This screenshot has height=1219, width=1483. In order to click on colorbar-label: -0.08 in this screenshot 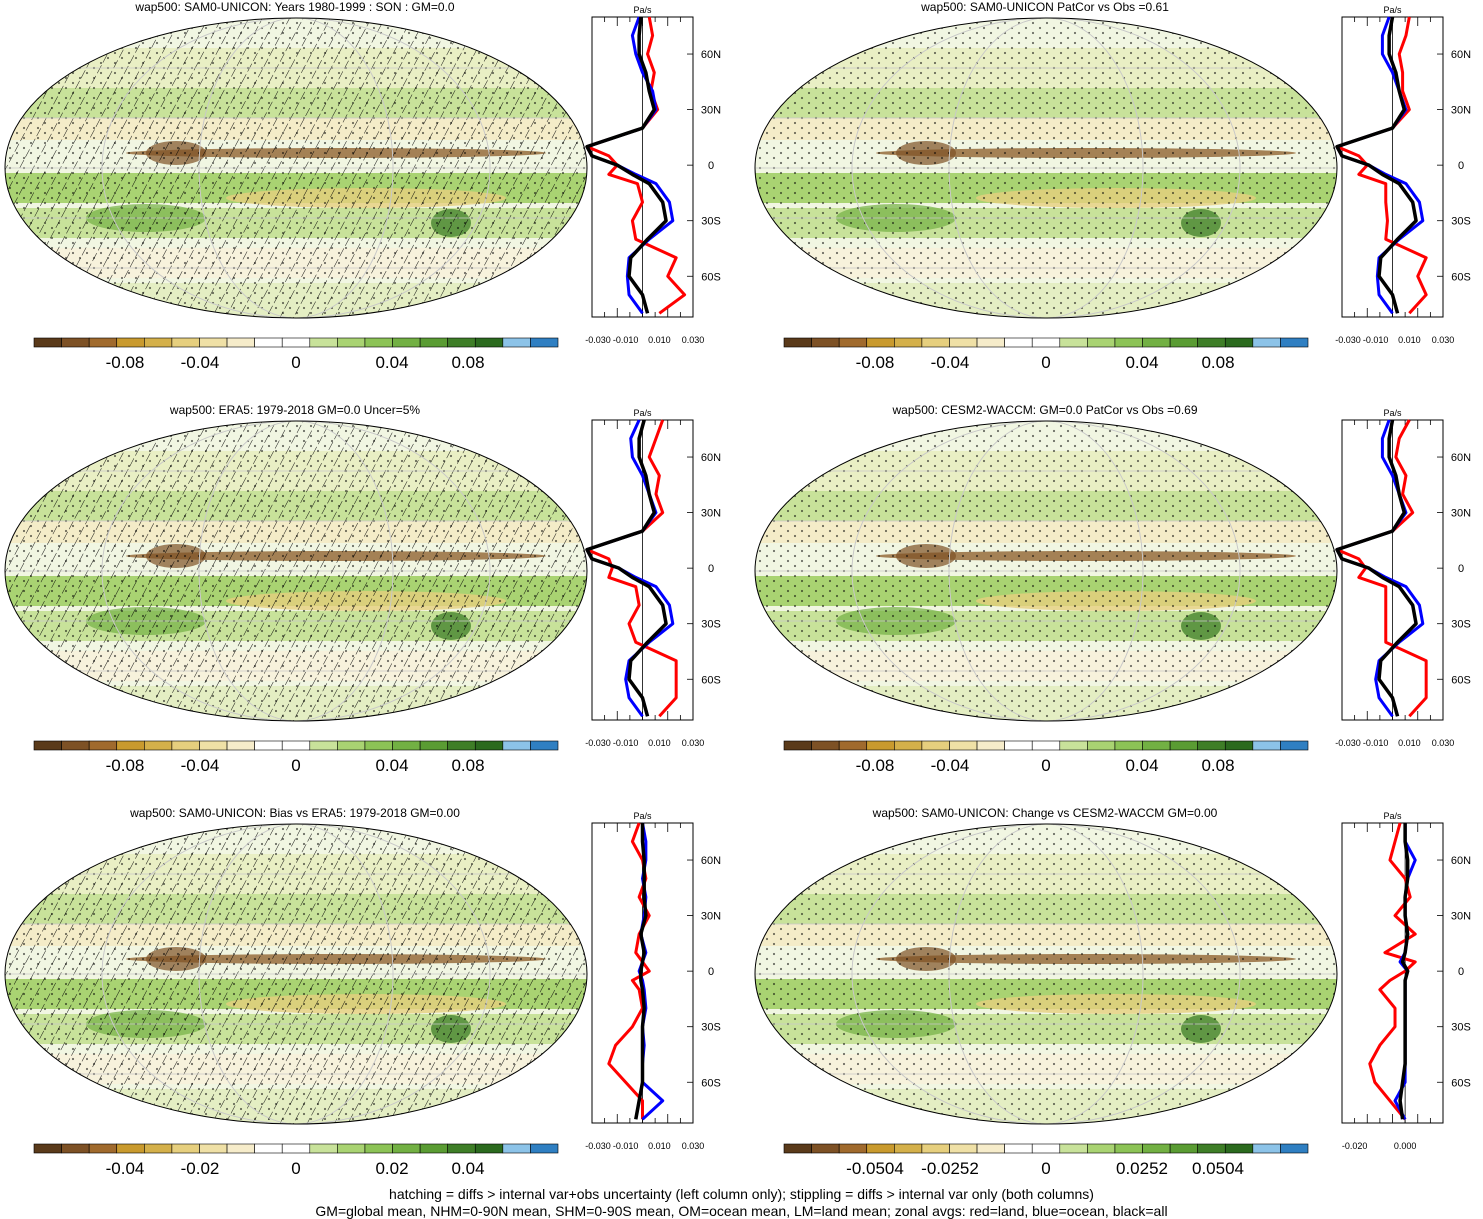, I will do `click(125, 362)`.